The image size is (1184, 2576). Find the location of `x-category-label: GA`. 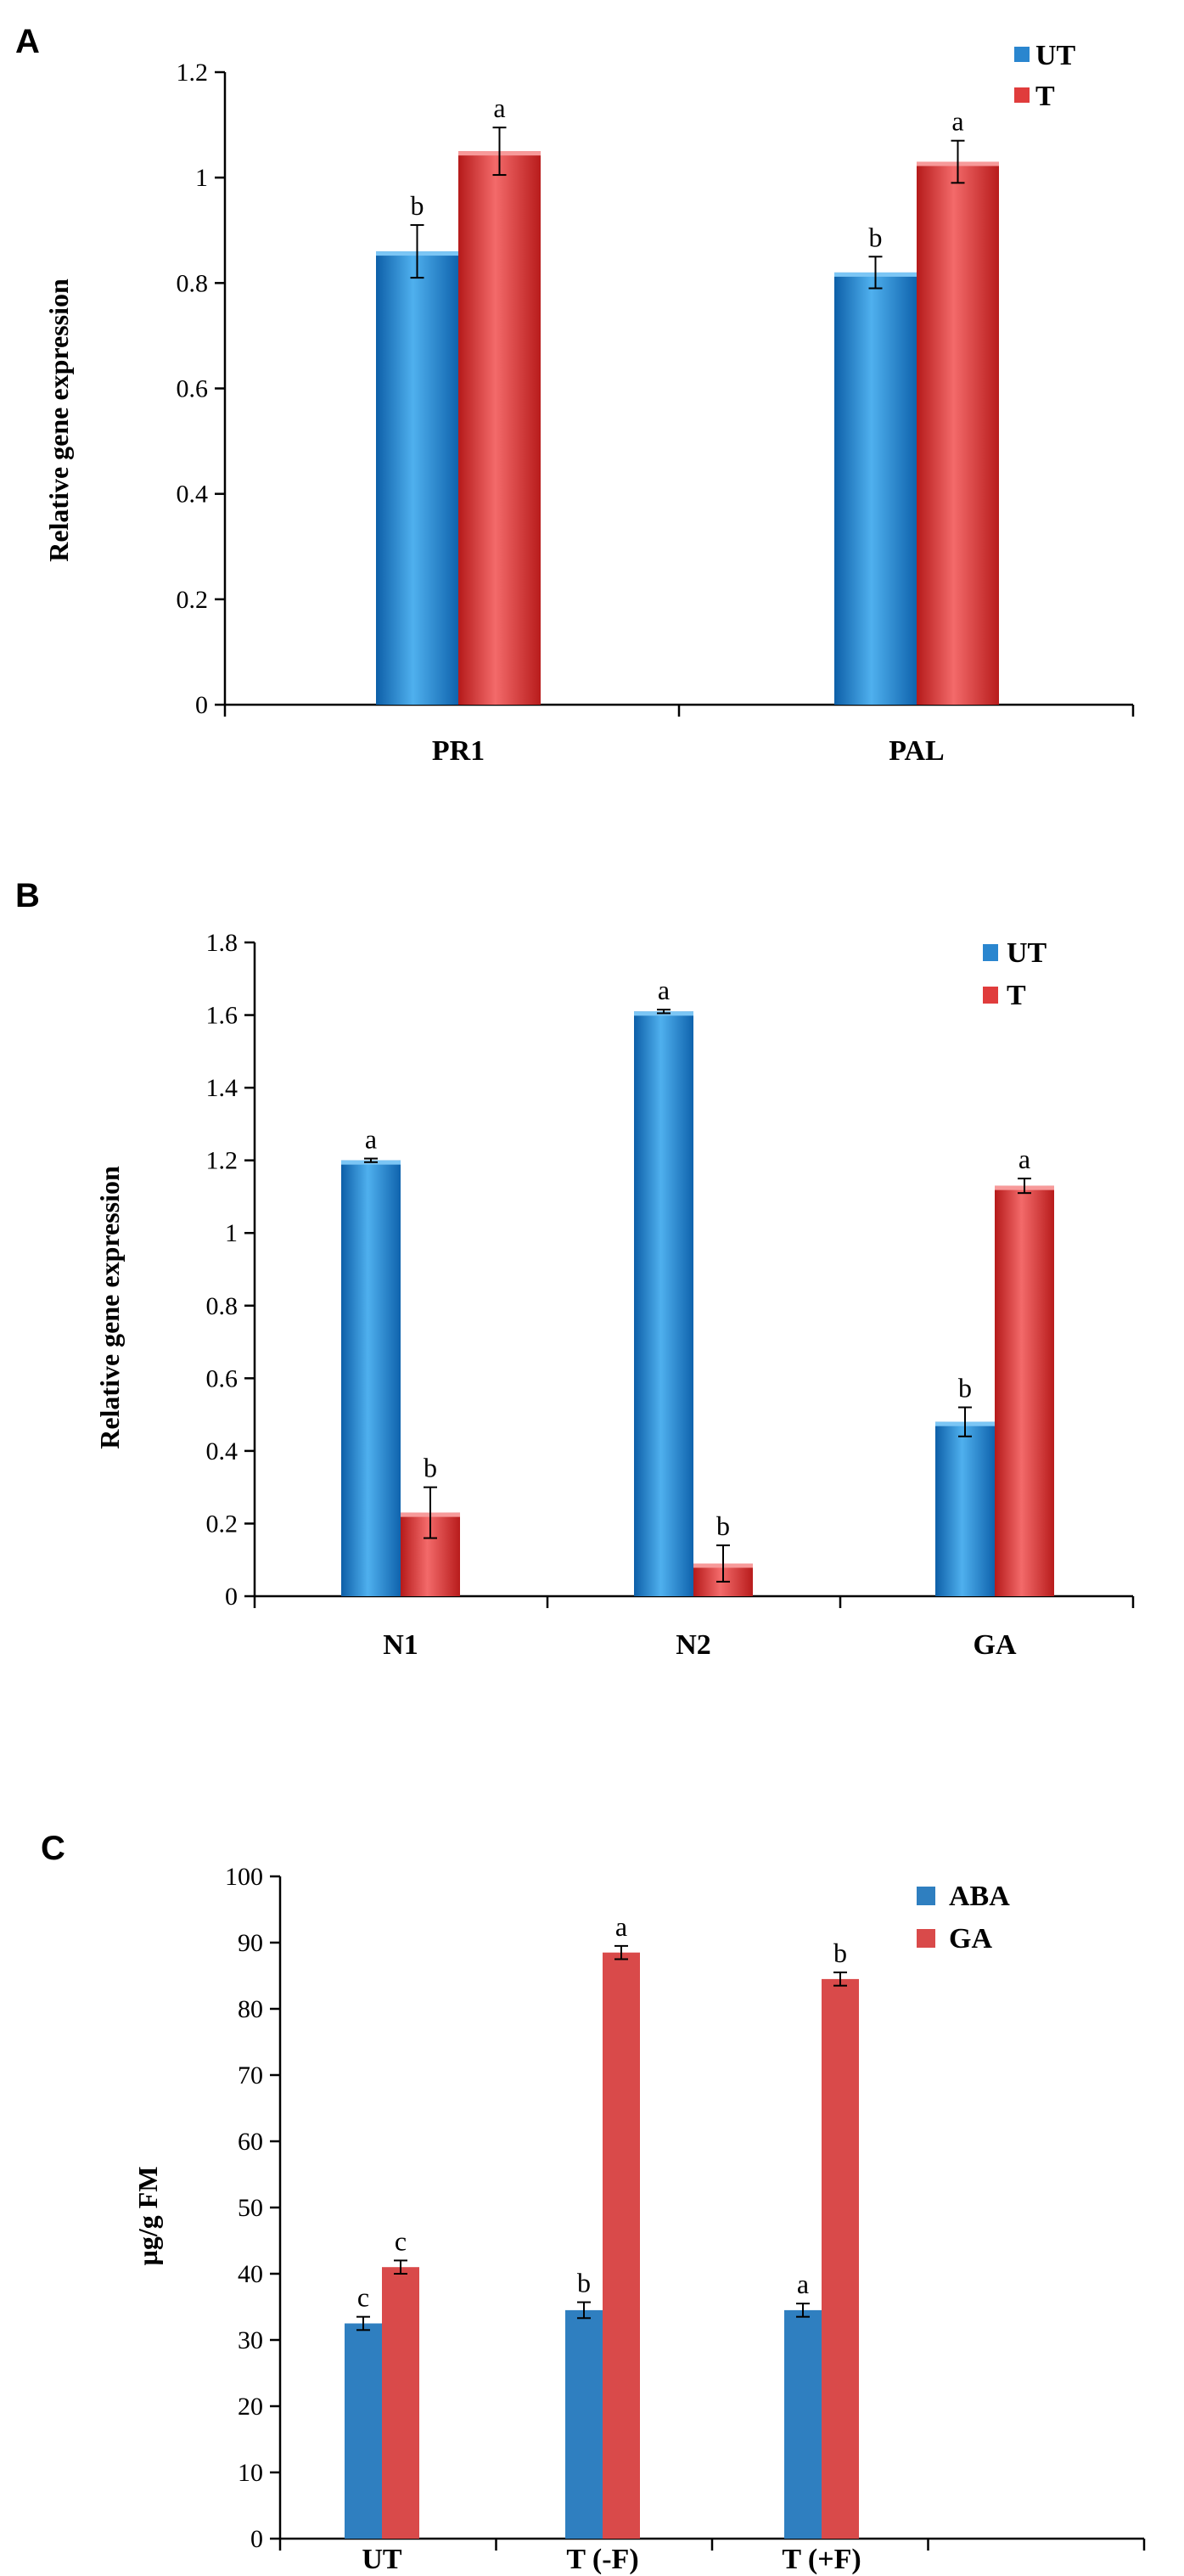

x-category-label: GA is located at coordinates (995, 1645).